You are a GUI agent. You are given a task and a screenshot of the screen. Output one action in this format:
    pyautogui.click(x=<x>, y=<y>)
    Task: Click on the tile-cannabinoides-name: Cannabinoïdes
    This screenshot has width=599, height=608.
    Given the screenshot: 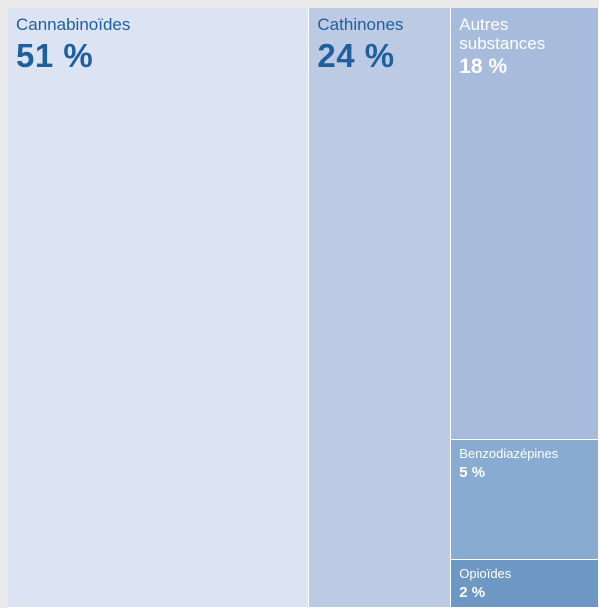 What is the action you would take?
    pyautogui.click(x=73, y=24)
    